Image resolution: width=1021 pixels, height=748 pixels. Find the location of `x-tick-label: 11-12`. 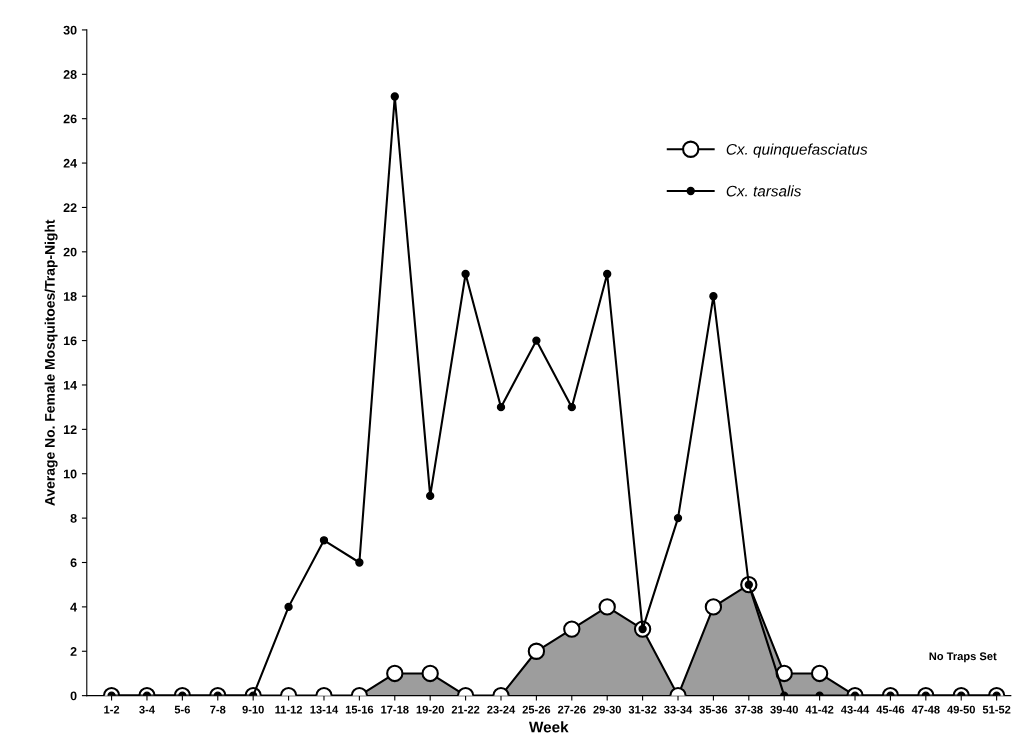

x-tick-label: 11-12 is located at coordinates (289, 709).